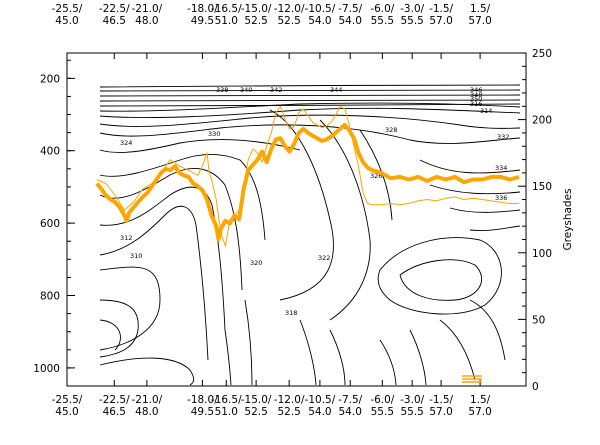 This screenshot has width=600, height=445. Describe the element at coordinates (476, 104) in the screenshot. I see `contour-label: 316` at that location.